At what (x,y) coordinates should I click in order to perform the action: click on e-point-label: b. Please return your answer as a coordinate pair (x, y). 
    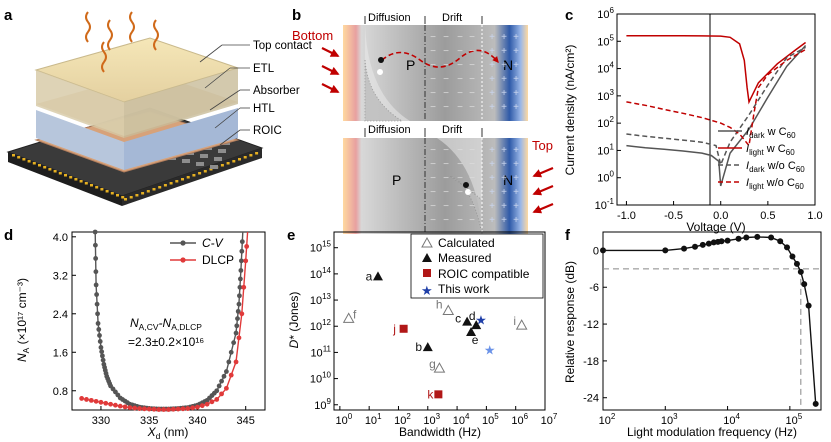
    Looking at the image, I should click on (418, 347).